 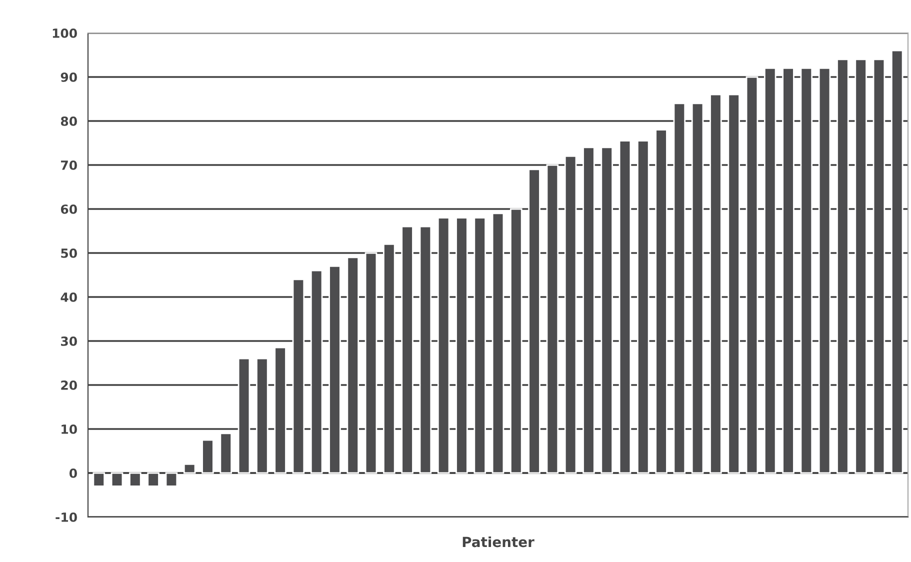 What do you see at coordinates (68, 297) in the screenshot?
I see `y-tick-label: 40` at bounding box center [68, 297].